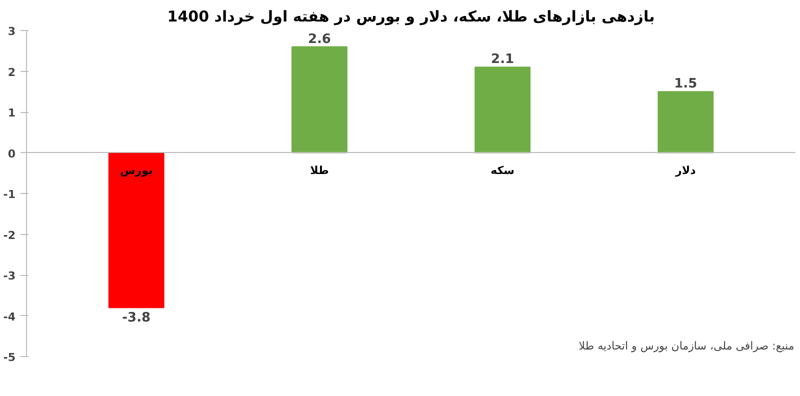 This screenshot has height=396, width=800. Describe the element at coordinates (319, 39) in the screenshot. I see `data-label: 2.6` at that location.